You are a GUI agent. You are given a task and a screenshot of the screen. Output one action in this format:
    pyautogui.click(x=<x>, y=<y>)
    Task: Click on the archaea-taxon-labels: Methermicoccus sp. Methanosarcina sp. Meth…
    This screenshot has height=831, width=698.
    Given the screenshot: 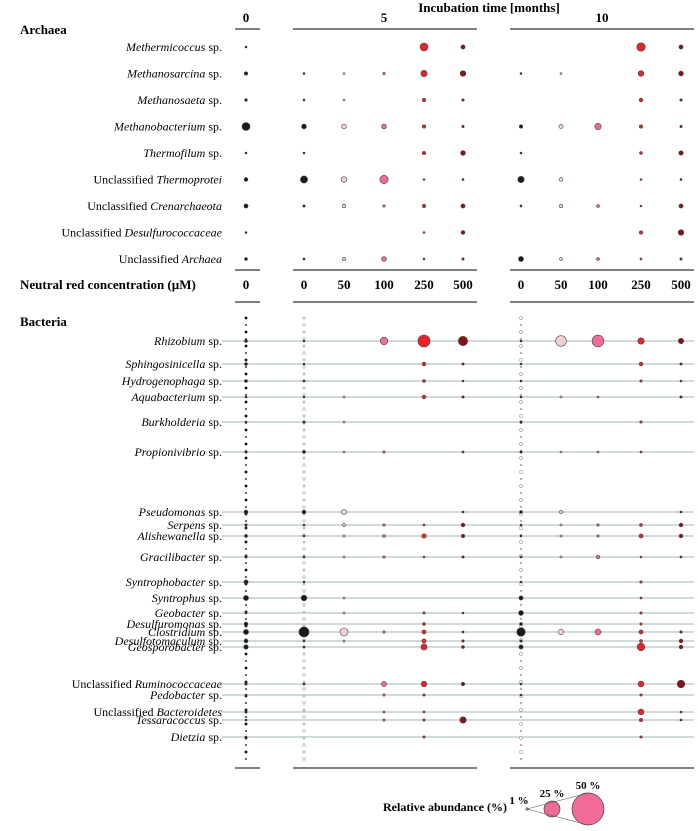 What is the action you would take?
    pyautogui.click(x=142, y=153)
    